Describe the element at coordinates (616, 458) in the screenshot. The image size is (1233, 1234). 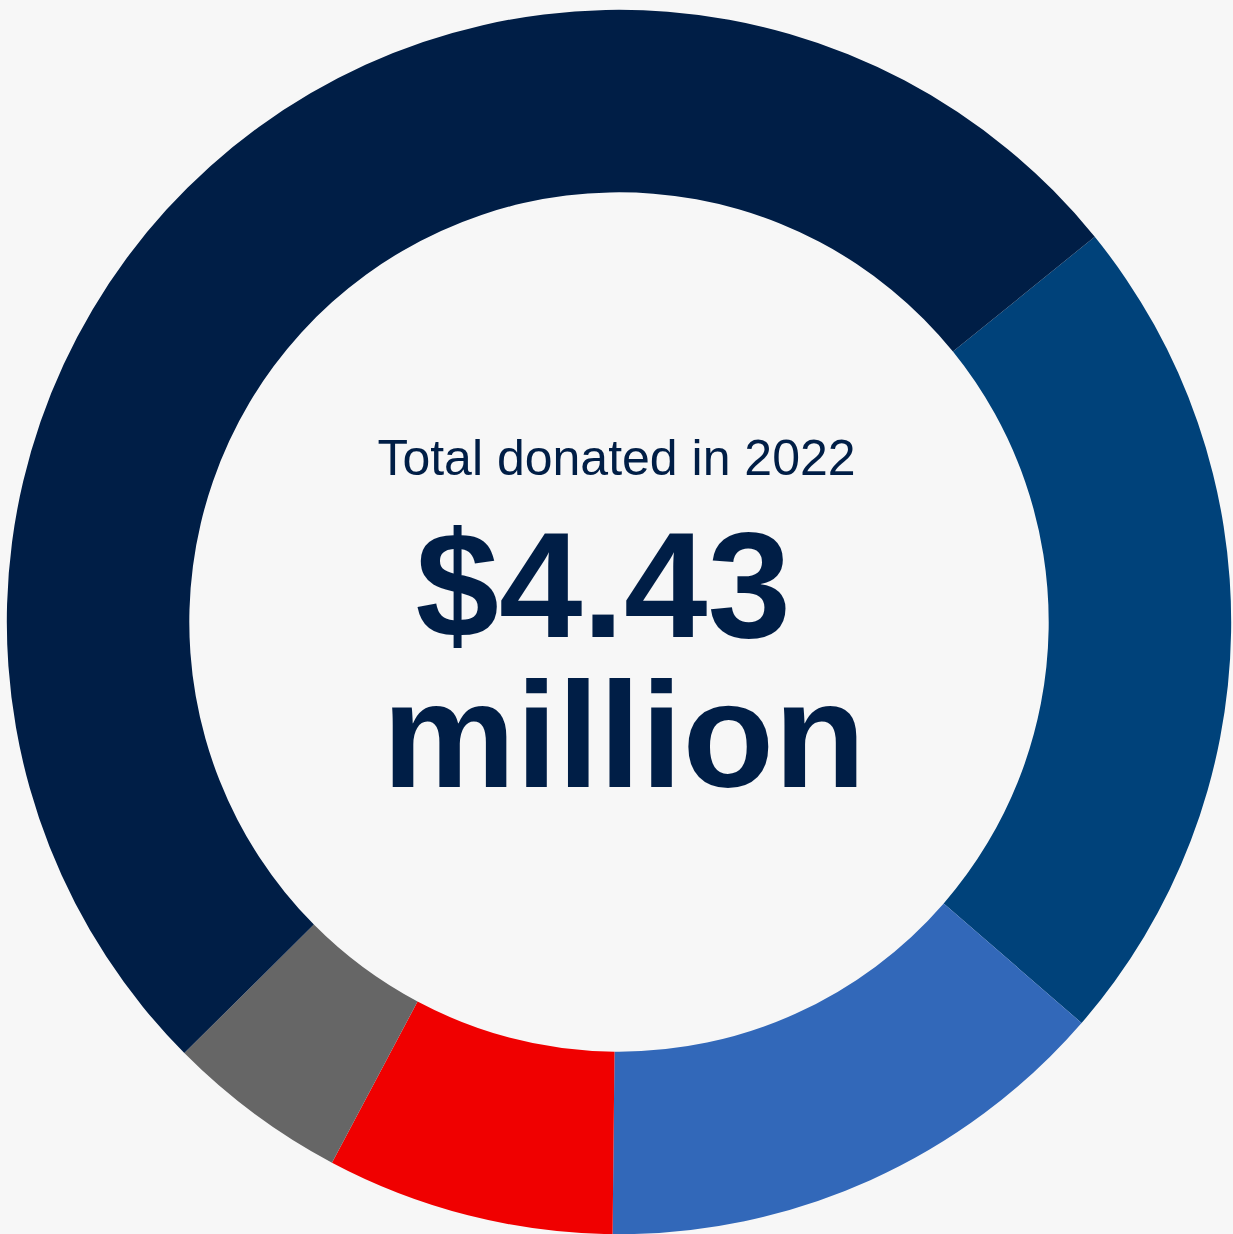
I see `text: Total donated in 2022` at that location.